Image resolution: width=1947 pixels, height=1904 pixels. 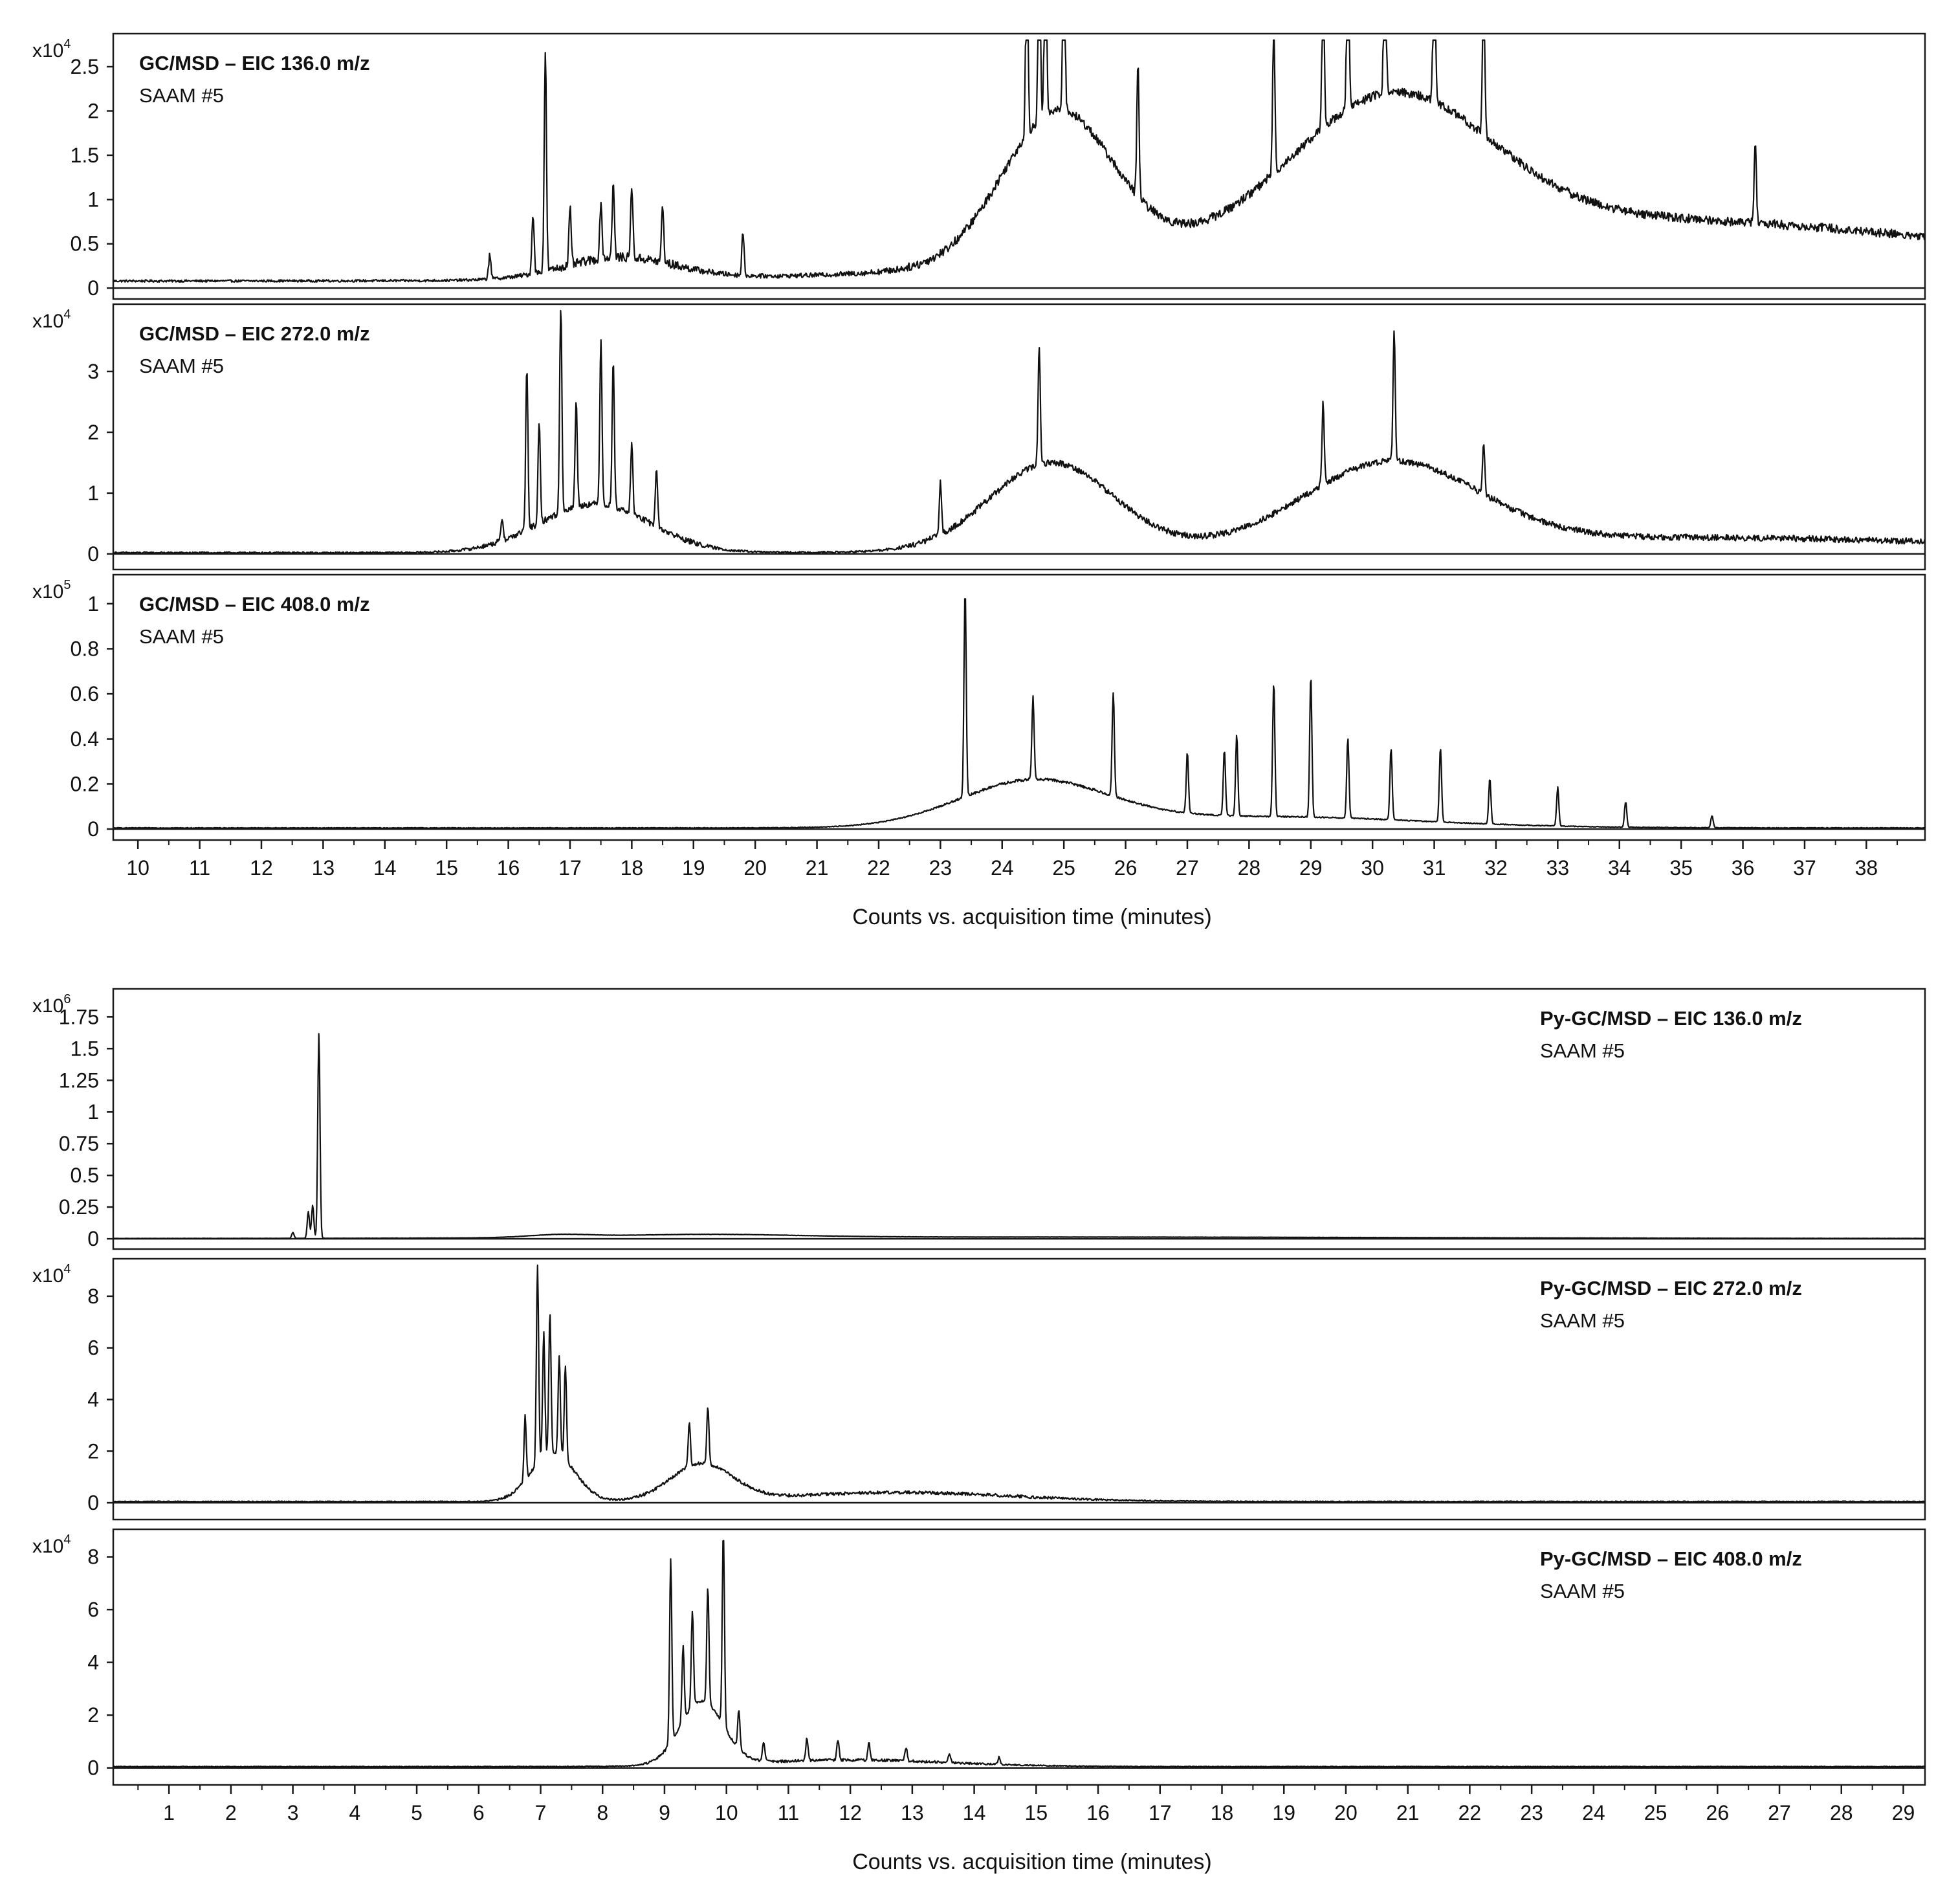 What do you see at coordinates (446, 868) in the screenshot?
I see `x-tick-label: 15` at bounding box center [446, 868].